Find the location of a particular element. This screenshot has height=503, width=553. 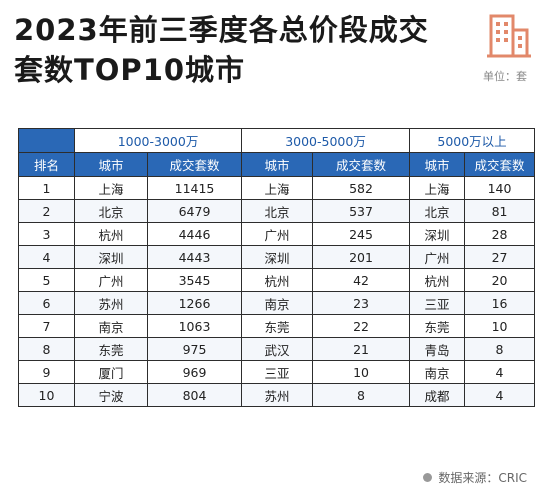

table-cell: 6 is located at coordinates (46, 303).